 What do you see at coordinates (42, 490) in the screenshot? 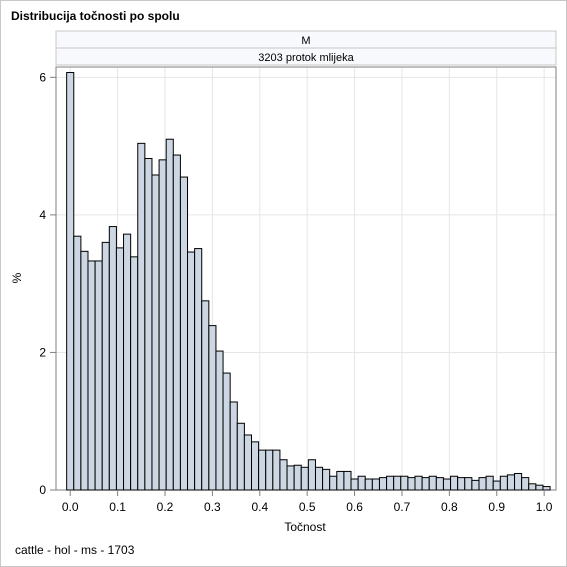
I see `y-tick-label: 0` at bounding box center [42, 490].